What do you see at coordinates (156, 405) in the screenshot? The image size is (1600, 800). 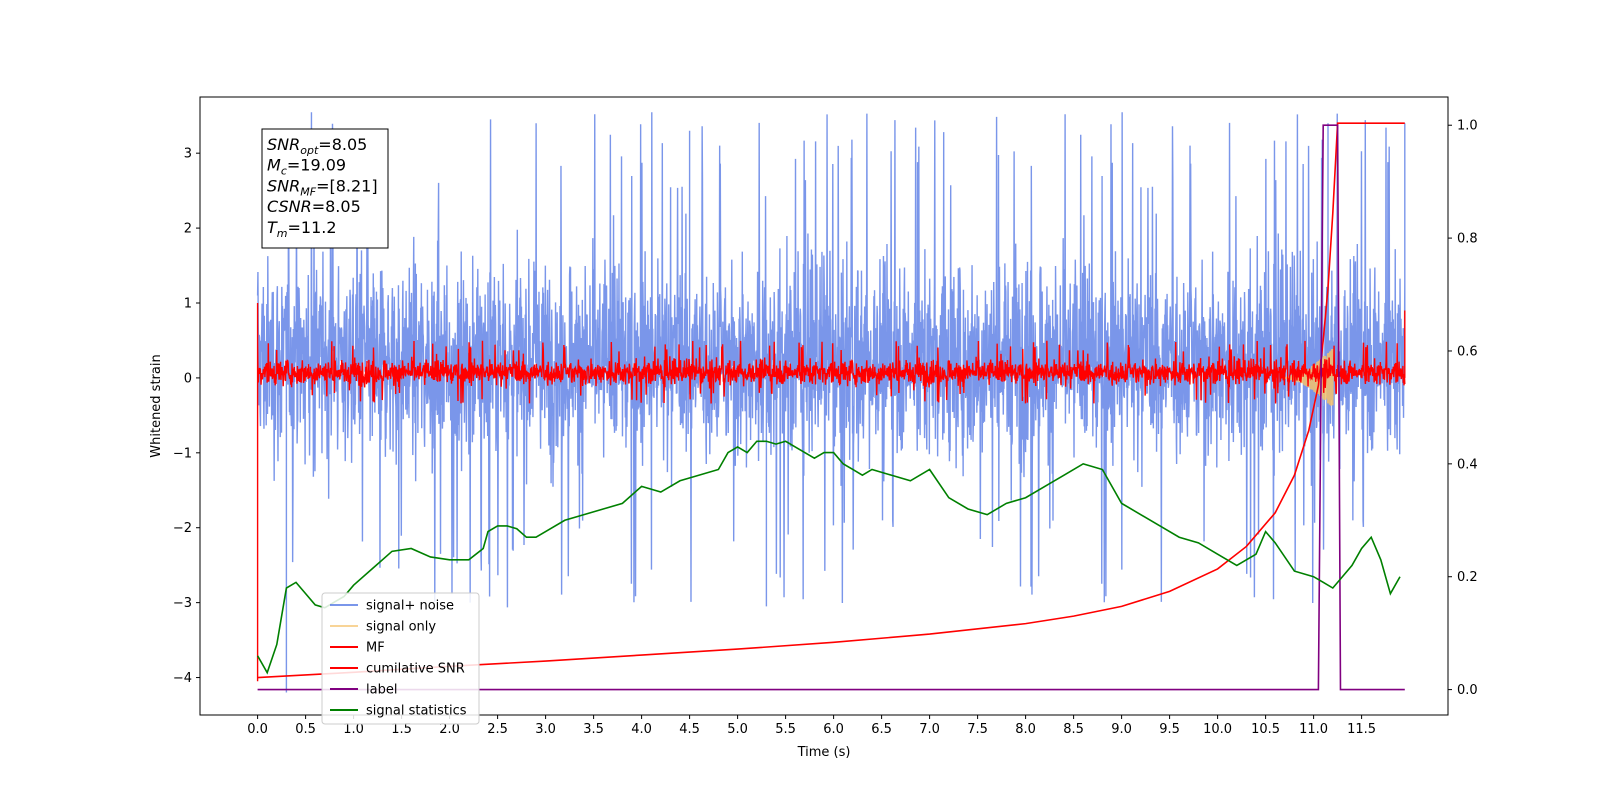 I see `y-axis-label: Whitened strain` at bounding box center [156, 405].